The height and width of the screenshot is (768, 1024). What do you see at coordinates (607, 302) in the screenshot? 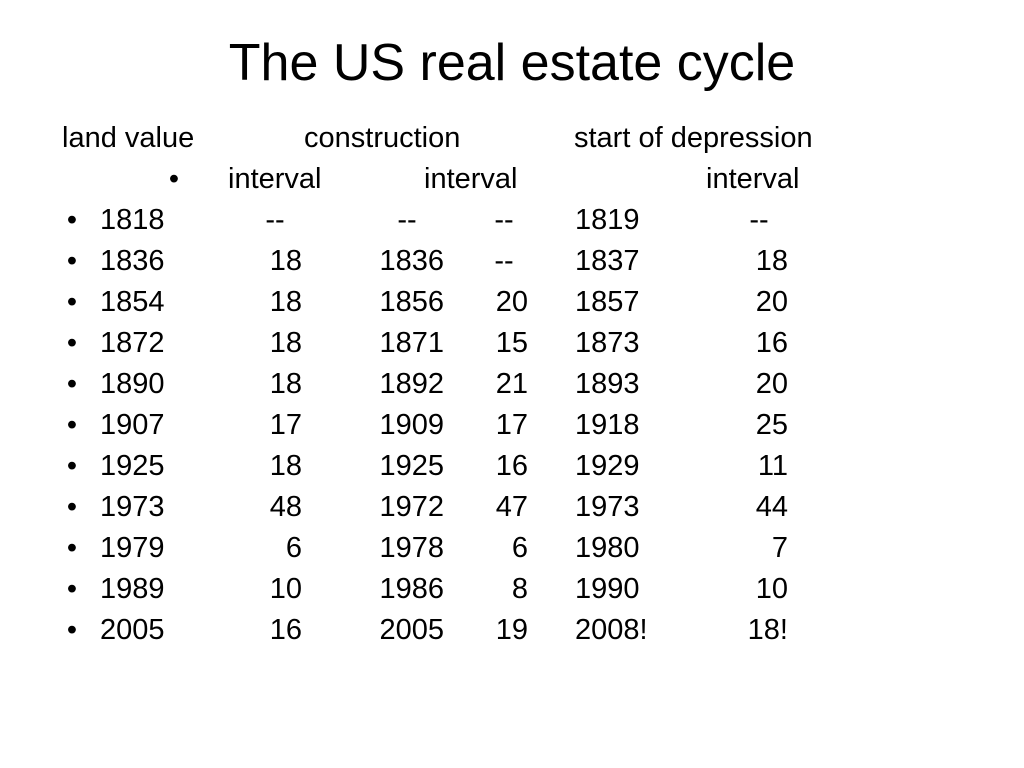
I see `depression-year: 1857` at bounding box center [607, 302].